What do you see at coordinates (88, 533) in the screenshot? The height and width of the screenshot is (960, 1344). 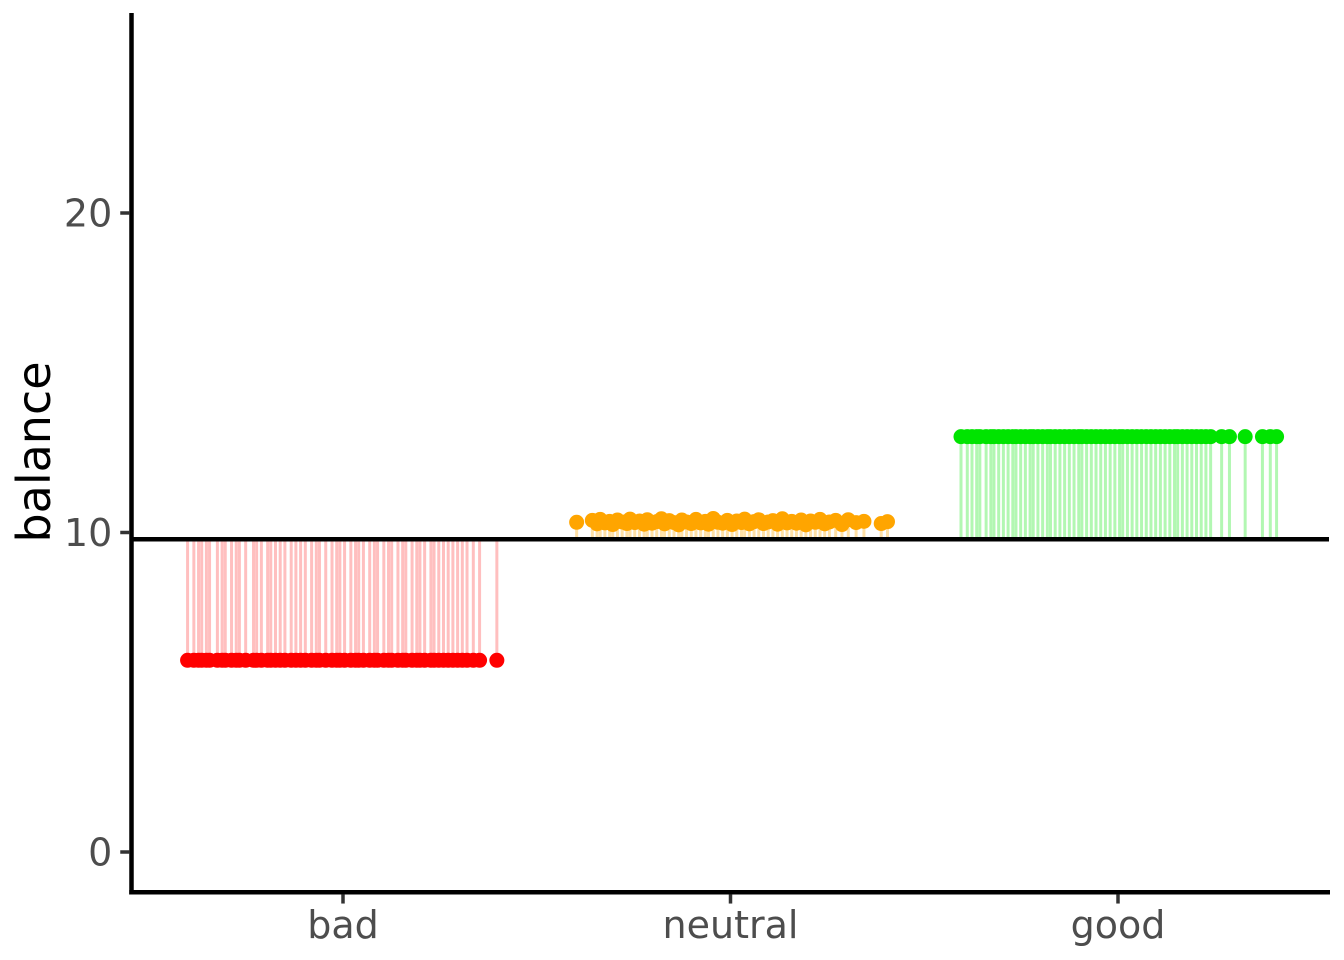 I see `y-tick-label: 10` at bounding box center [88, 533].